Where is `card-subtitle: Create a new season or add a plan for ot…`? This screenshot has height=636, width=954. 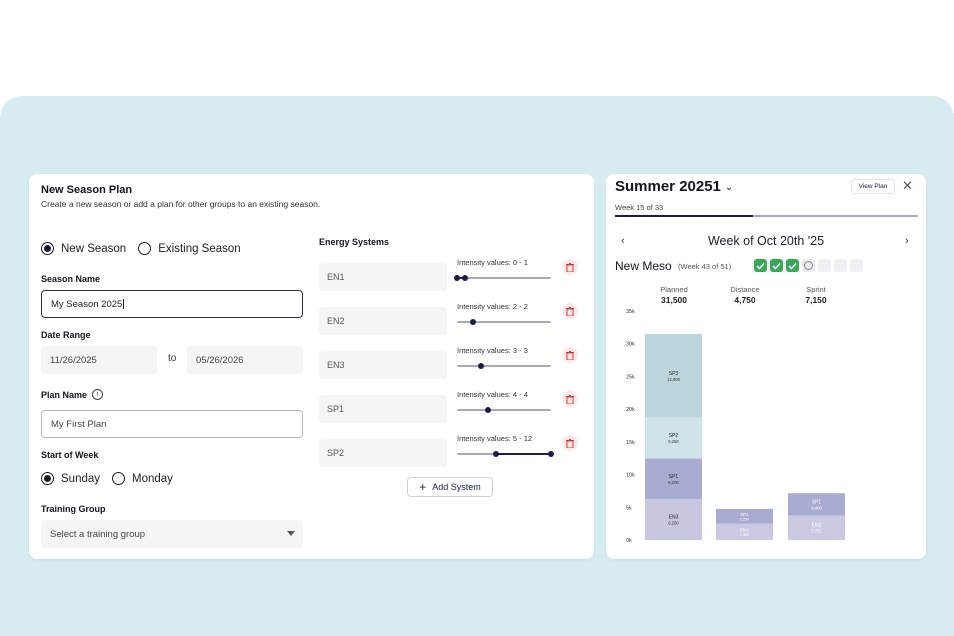
card-subtitle: Create a new season or add a plan for ot… is located at coordinates (181, 204).